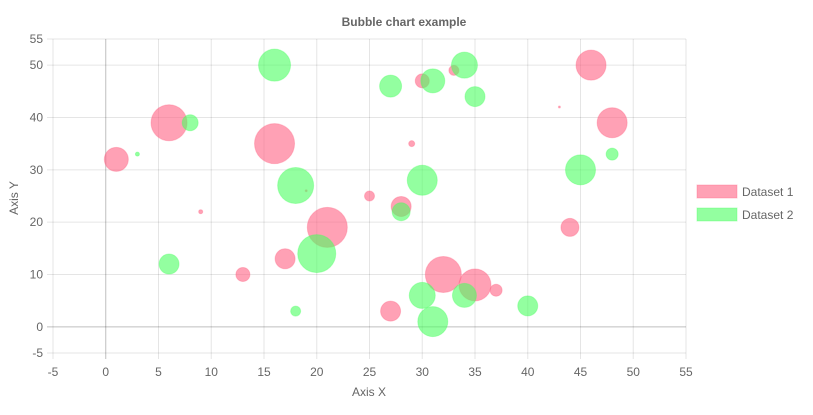 The image size is (813, 415). Describe the element at coordinates (105, 372) in the screenshot. I see `x-tick-label: 0` at that location.